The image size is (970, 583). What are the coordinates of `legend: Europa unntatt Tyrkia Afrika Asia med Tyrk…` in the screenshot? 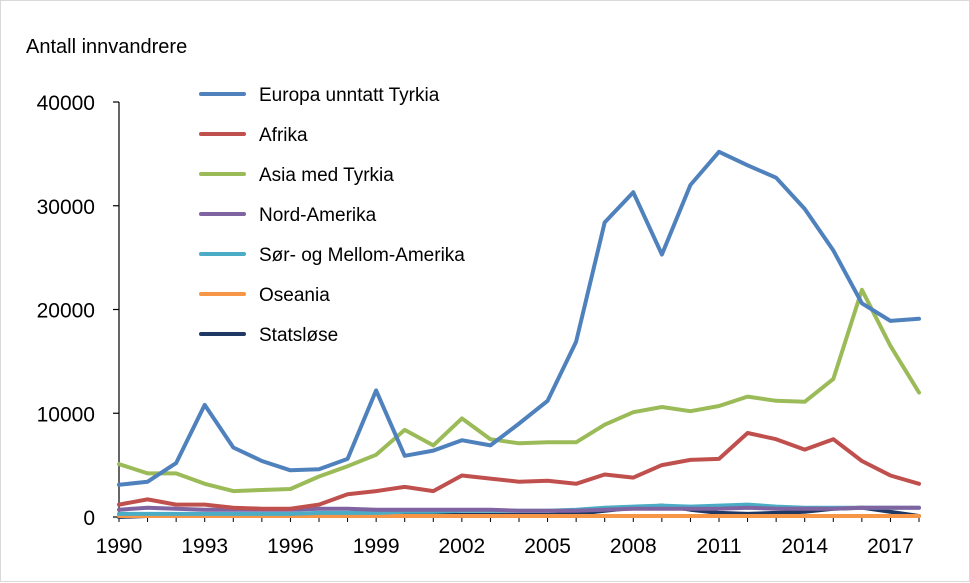 It's located at (332, 215).